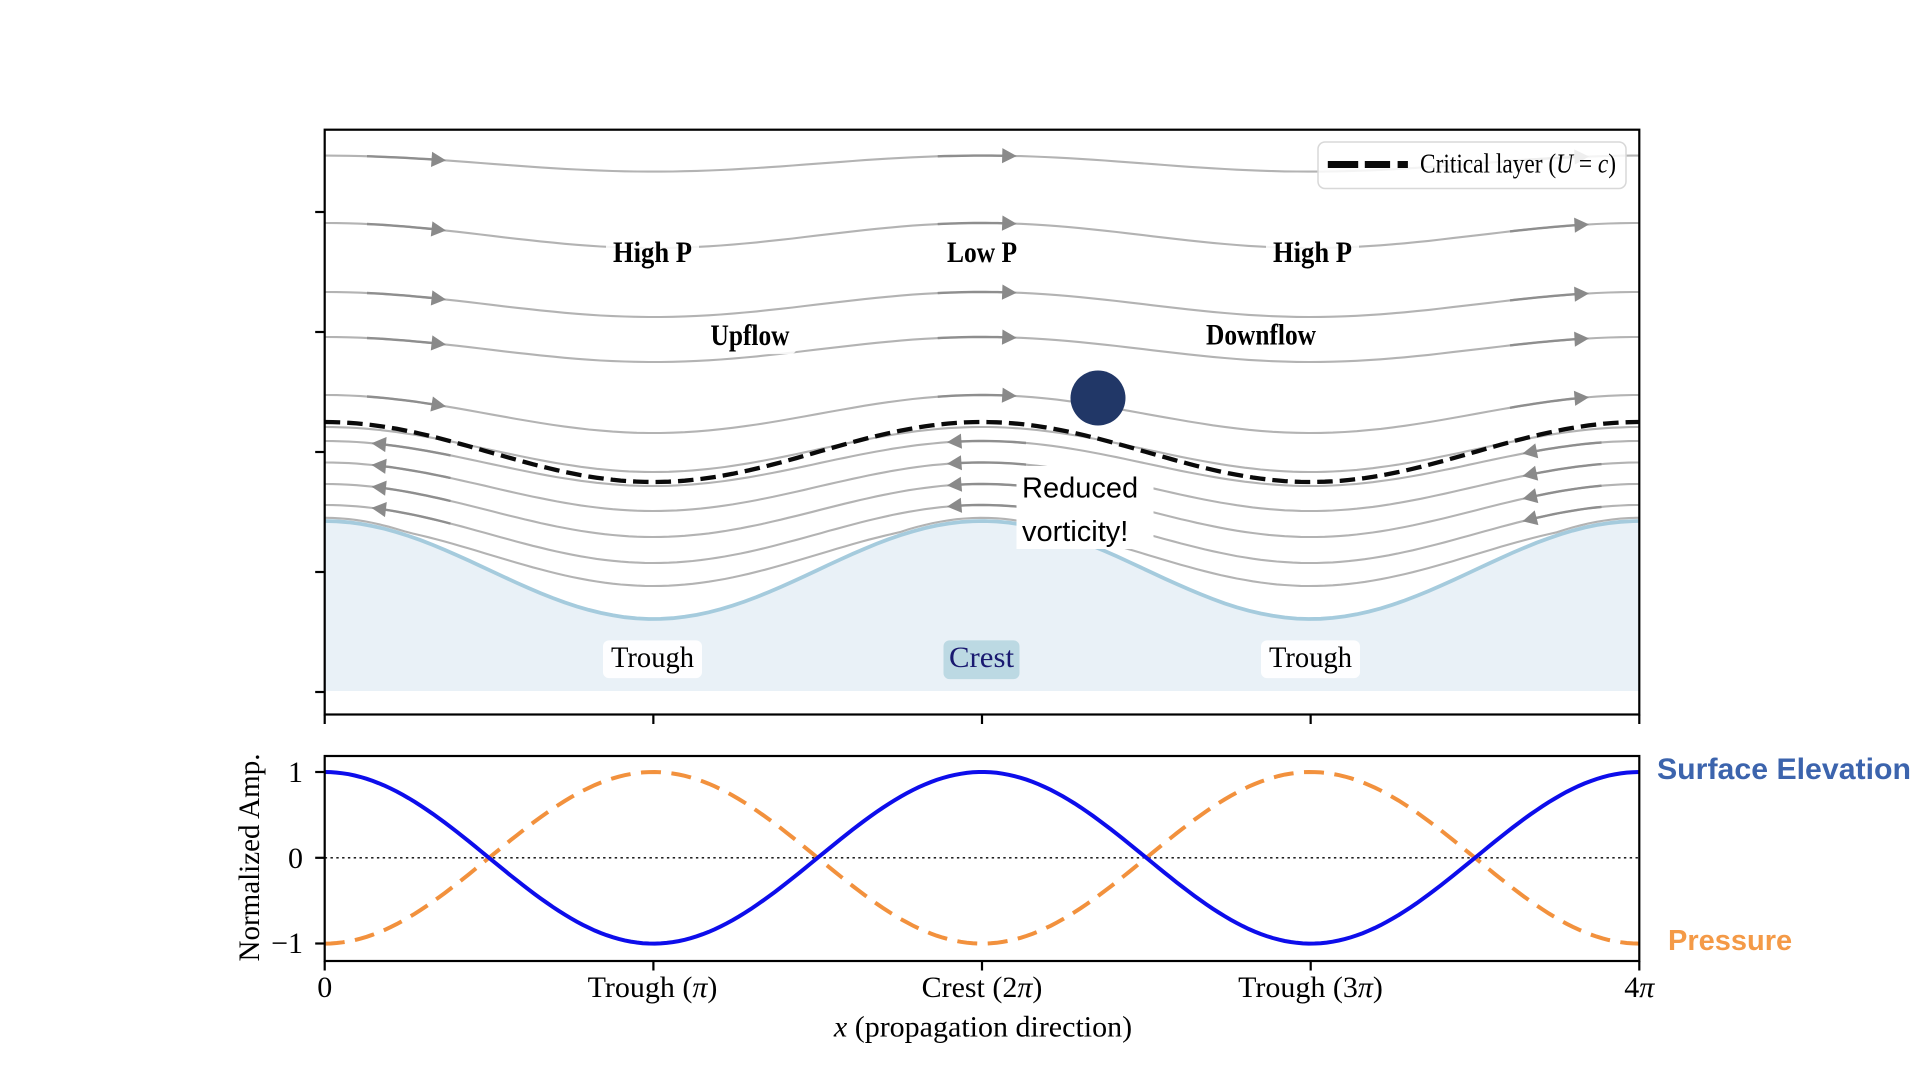 Image resolution: width=1920 pixels, height=1080 pixels. Describe the element at coordinates (249, 858) in the screenshot. I see `svg-text: Normalized Amp.` at that location.